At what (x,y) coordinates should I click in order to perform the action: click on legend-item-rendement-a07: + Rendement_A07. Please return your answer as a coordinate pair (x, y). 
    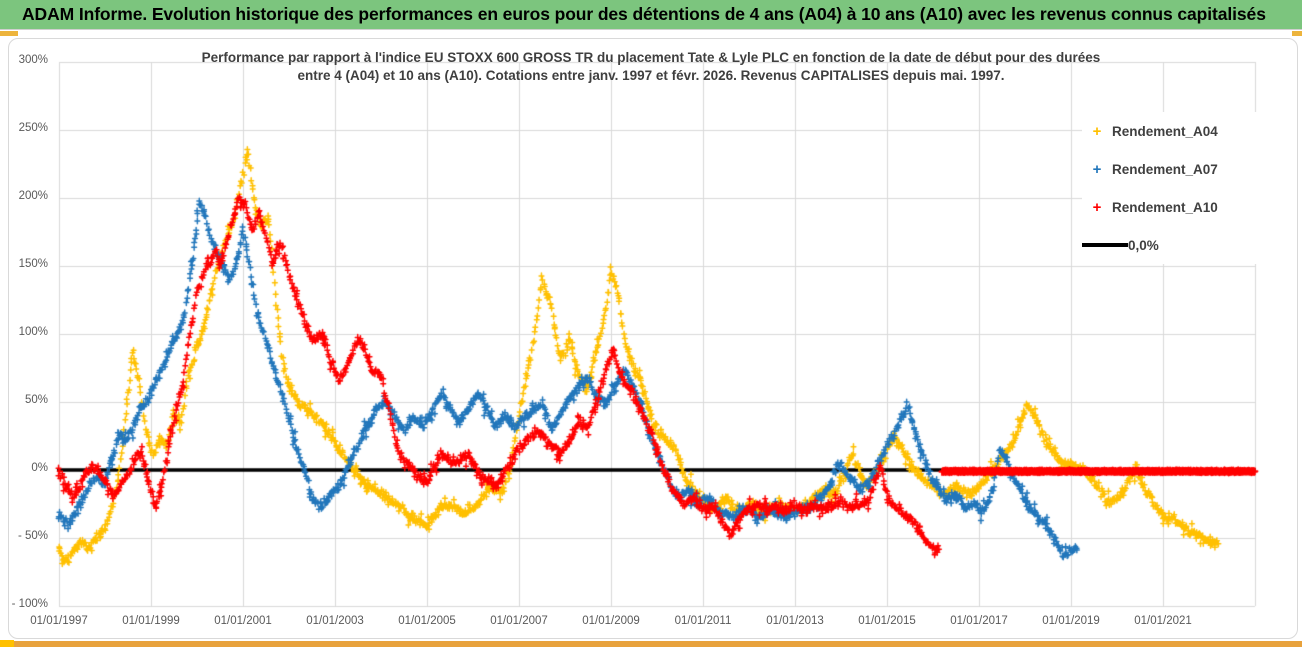
    Looking at the image, I should click on (1173, 169).